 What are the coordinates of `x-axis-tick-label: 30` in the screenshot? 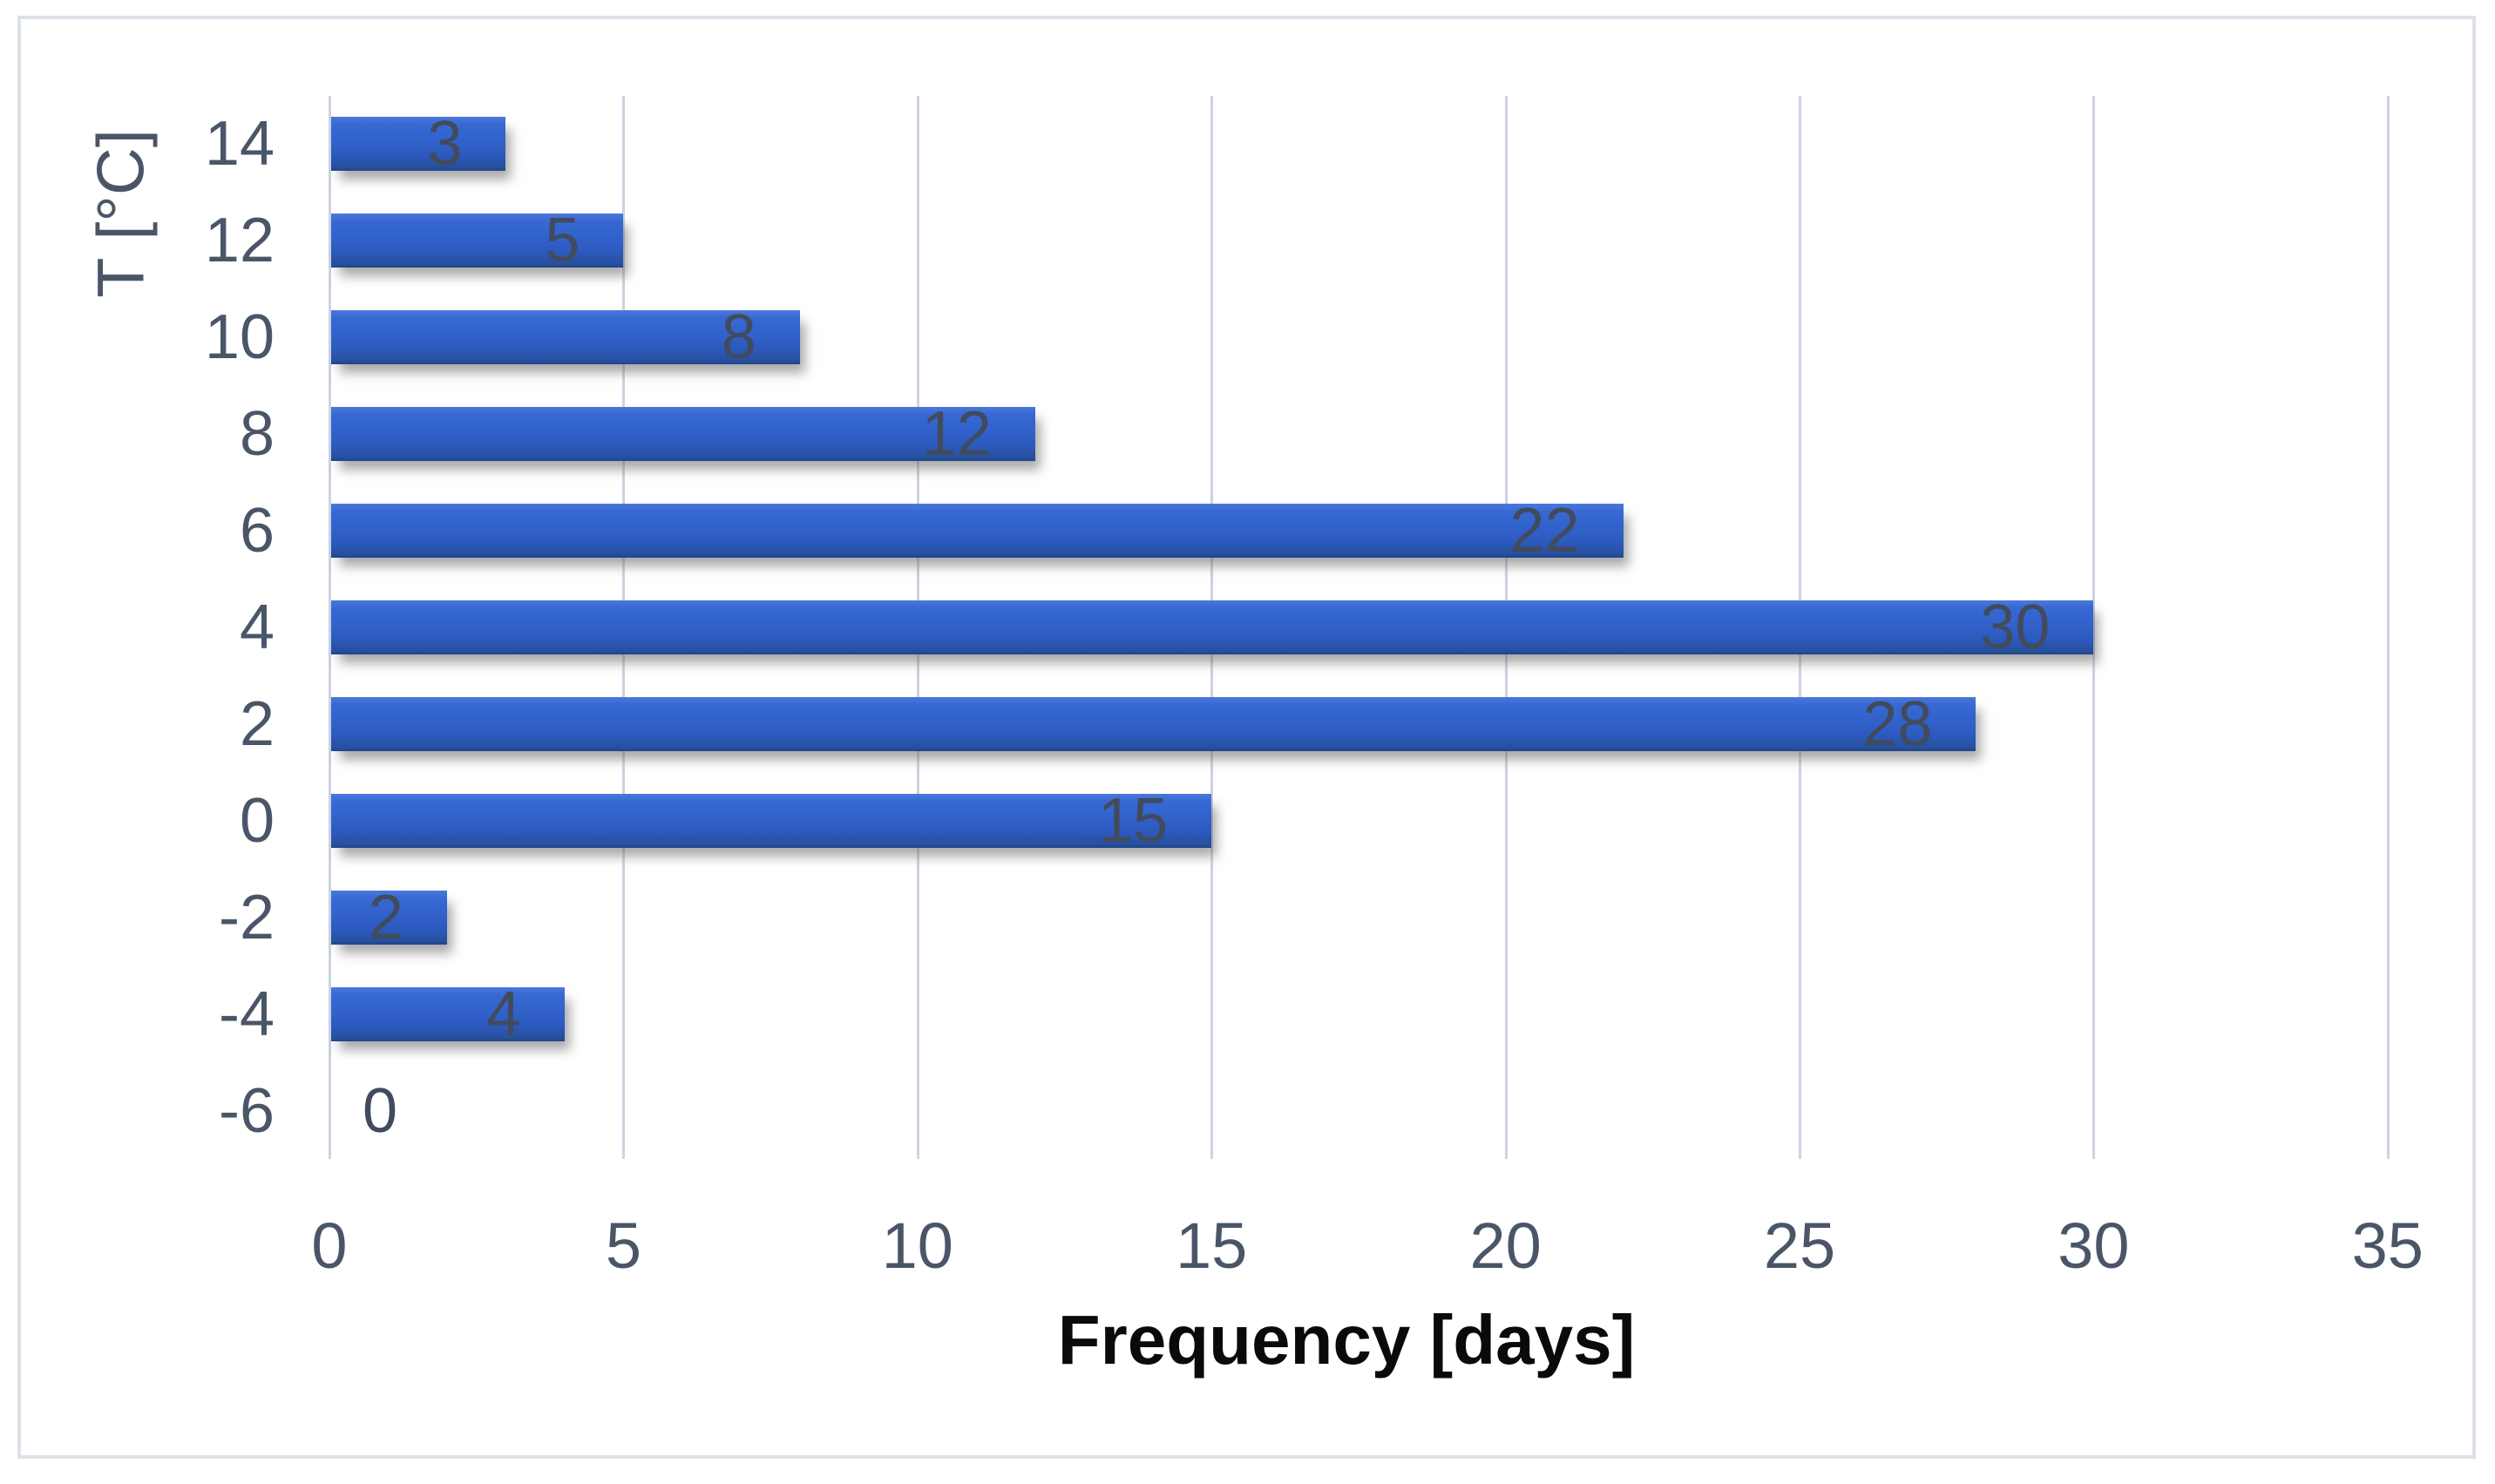 It's located at (2094, 1246).